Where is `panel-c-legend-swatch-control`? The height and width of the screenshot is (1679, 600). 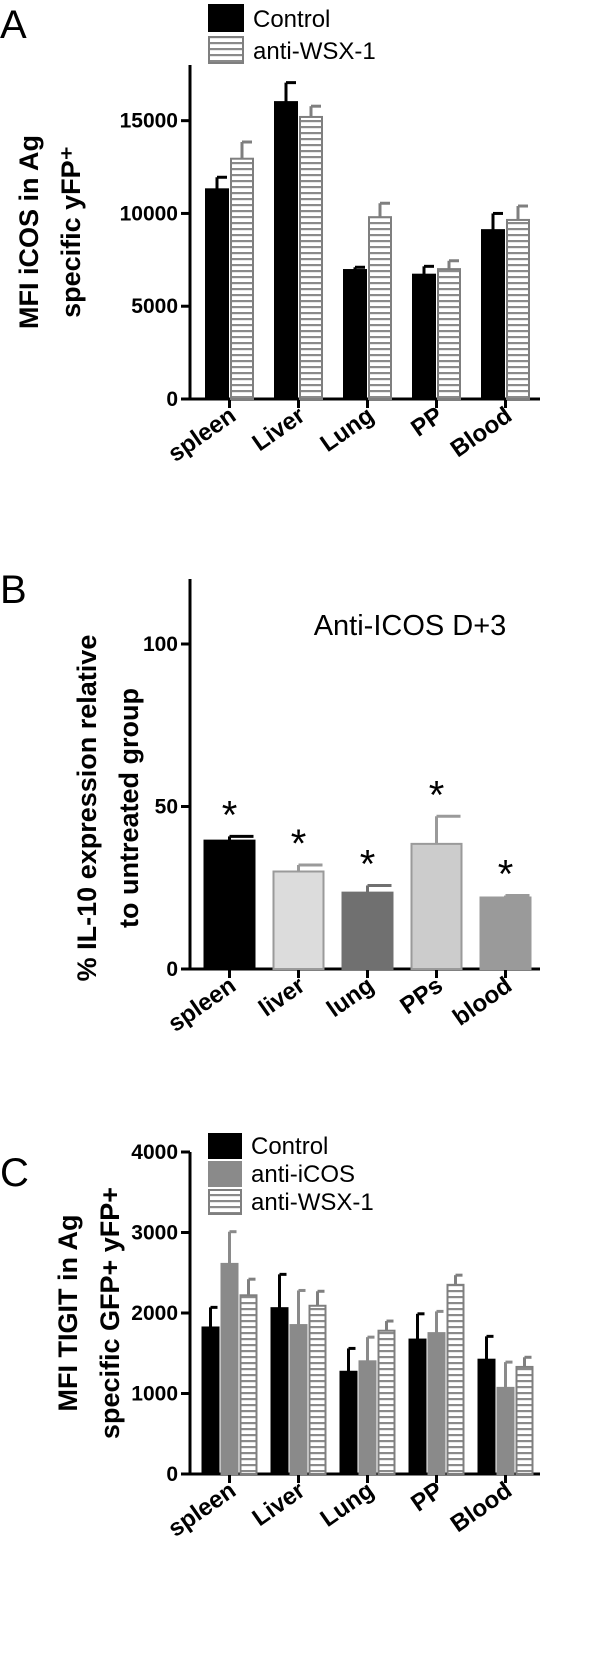 panel-c-legend-swatch-control is located at coordinates (225, 1146).